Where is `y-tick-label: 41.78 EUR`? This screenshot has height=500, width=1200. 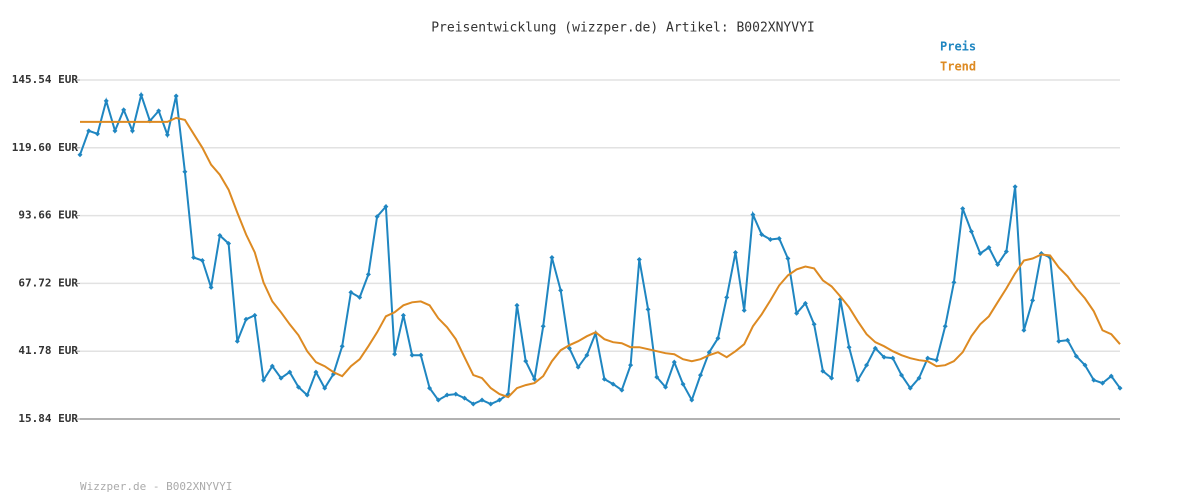 y-tick-label: 41.78 EUR is located at coordinates (48, 350).